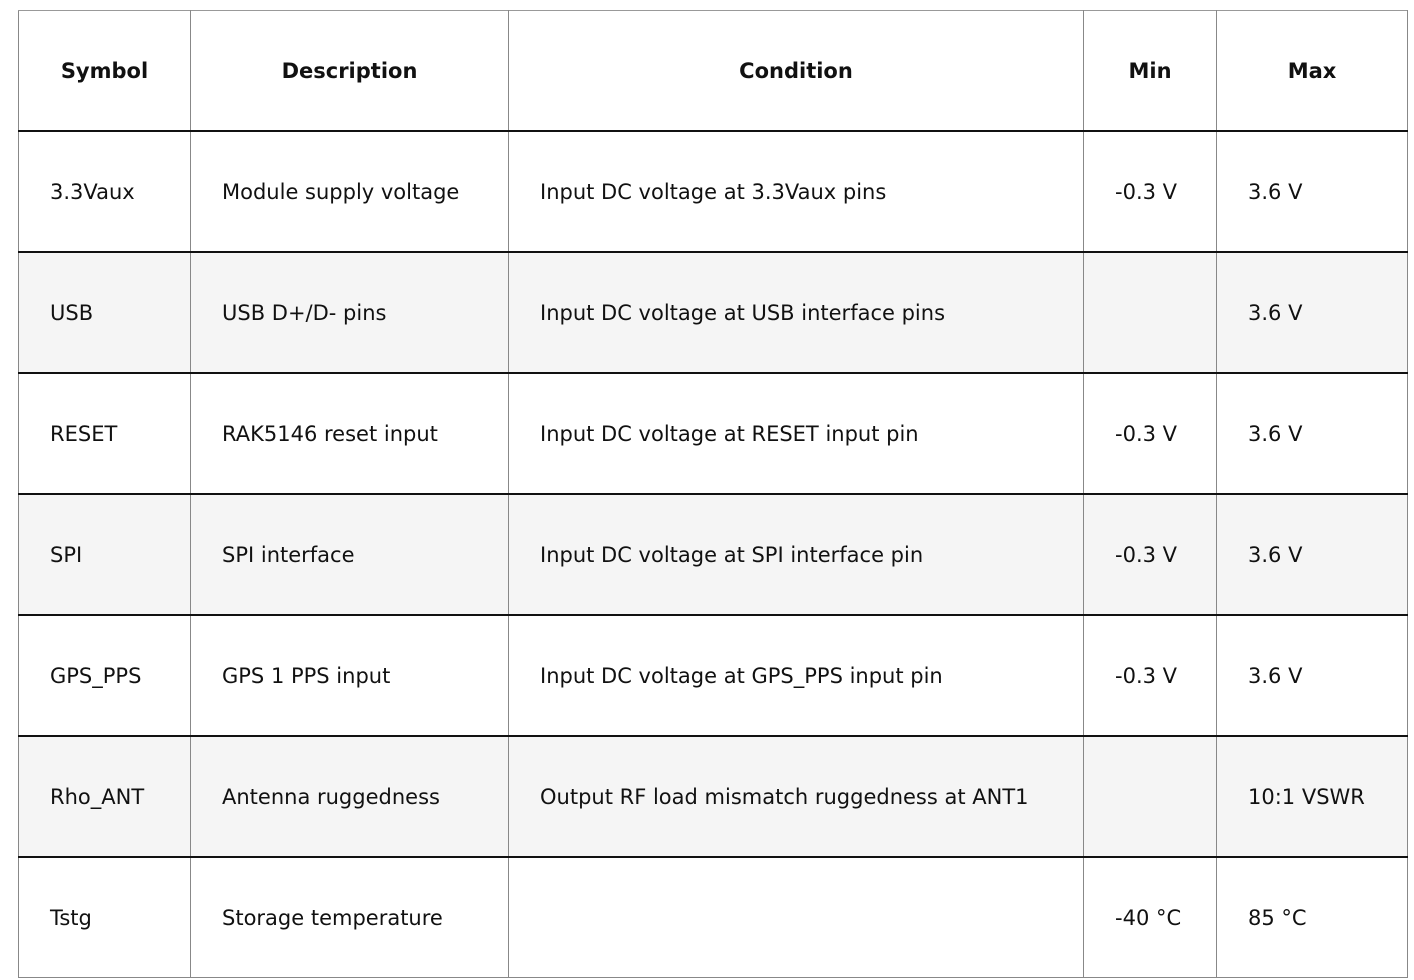 The height and width of the screenshot is (980, 1414). Describe the element at coordinates (349, 313) in the screenshot. I see `cell-description: USB D+/D- pins` at that location.